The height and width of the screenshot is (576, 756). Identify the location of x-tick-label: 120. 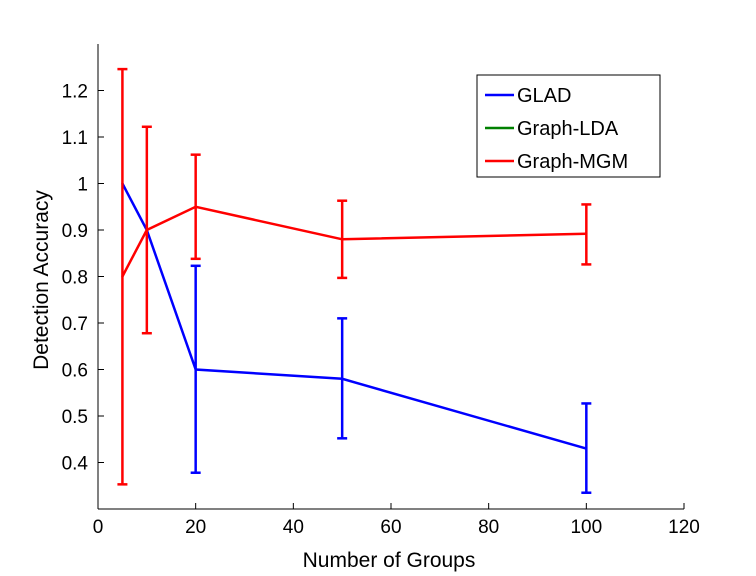
(684, 527).